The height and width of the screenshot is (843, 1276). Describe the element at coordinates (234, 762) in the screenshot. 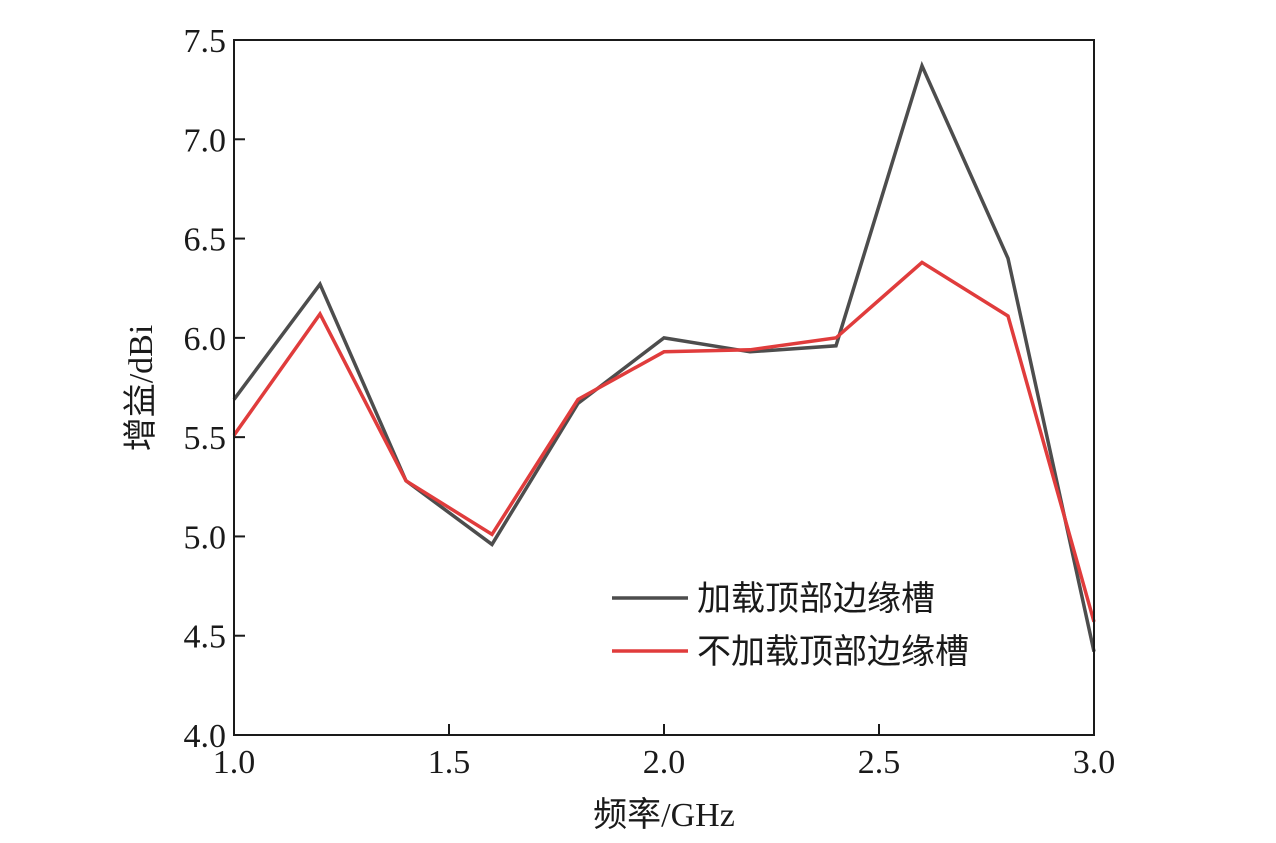

I see `x-tick-label: 1.0` at that location.